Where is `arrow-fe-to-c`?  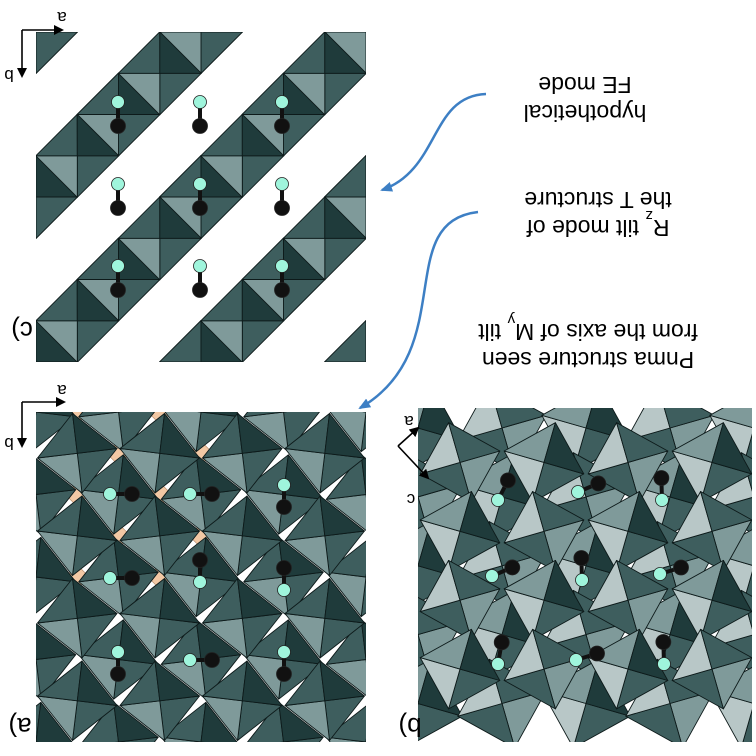 arrow-fe-to-c is located at coordinates (433, 142).